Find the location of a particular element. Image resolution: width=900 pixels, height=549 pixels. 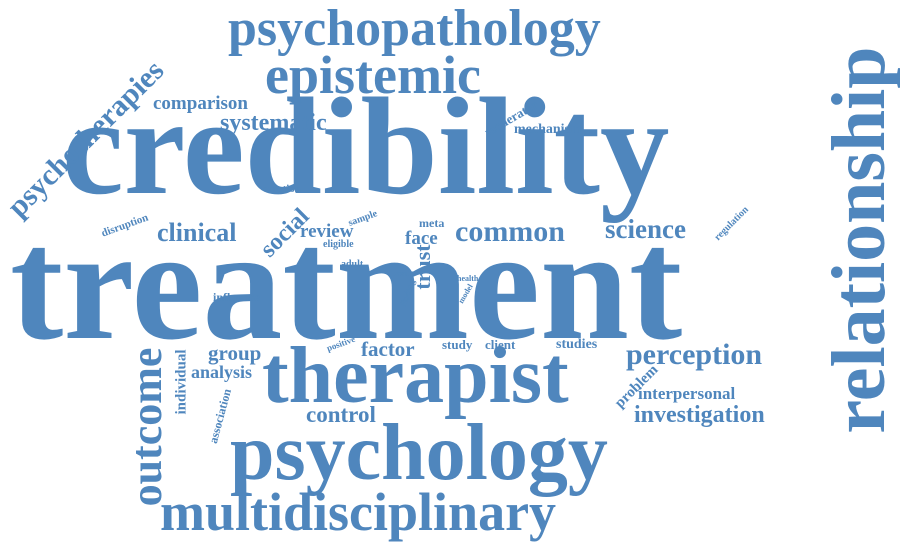

word-relationship: relationship is located at coordinates (858, 240).